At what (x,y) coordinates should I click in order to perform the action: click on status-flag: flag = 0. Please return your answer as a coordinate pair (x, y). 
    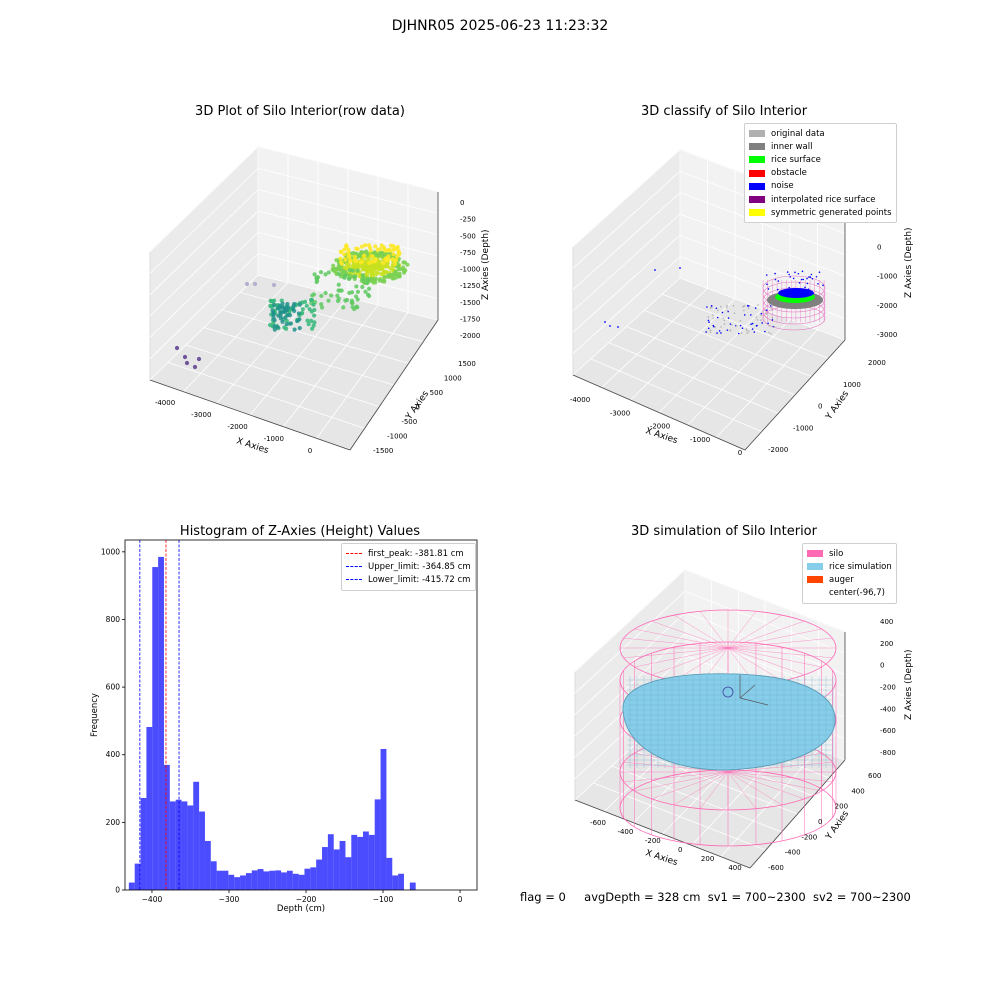
    Looking at the image, I should click on (543, 897).